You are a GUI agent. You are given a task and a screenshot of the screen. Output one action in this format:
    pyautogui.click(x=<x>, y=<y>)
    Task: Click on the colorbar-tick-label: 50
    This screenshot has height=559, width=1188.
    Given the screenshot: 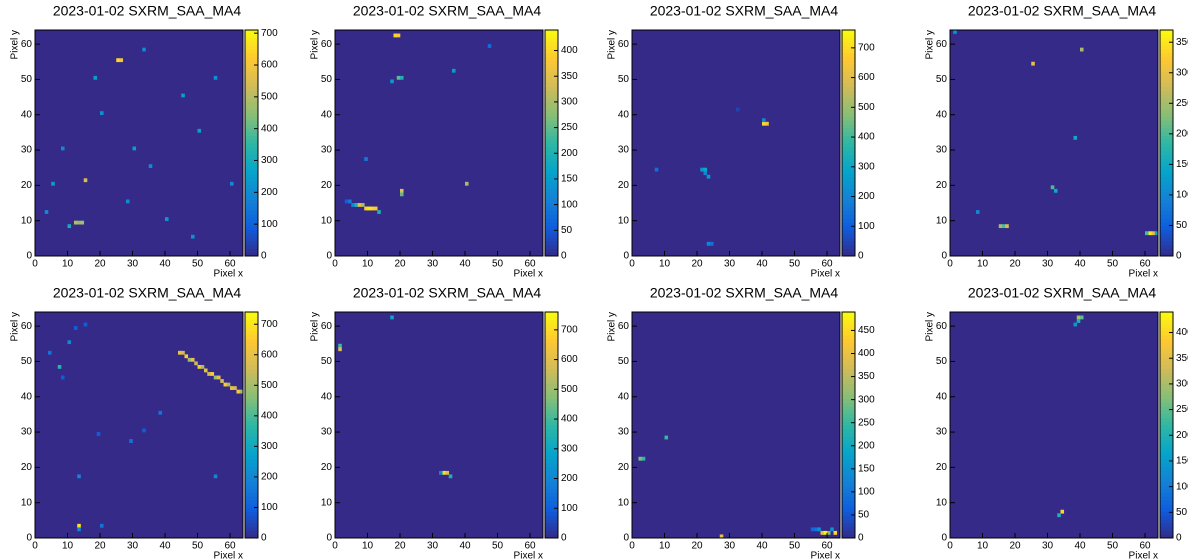 What is the action you would take?
    pyautogui.click(x=1182, y=225)
    